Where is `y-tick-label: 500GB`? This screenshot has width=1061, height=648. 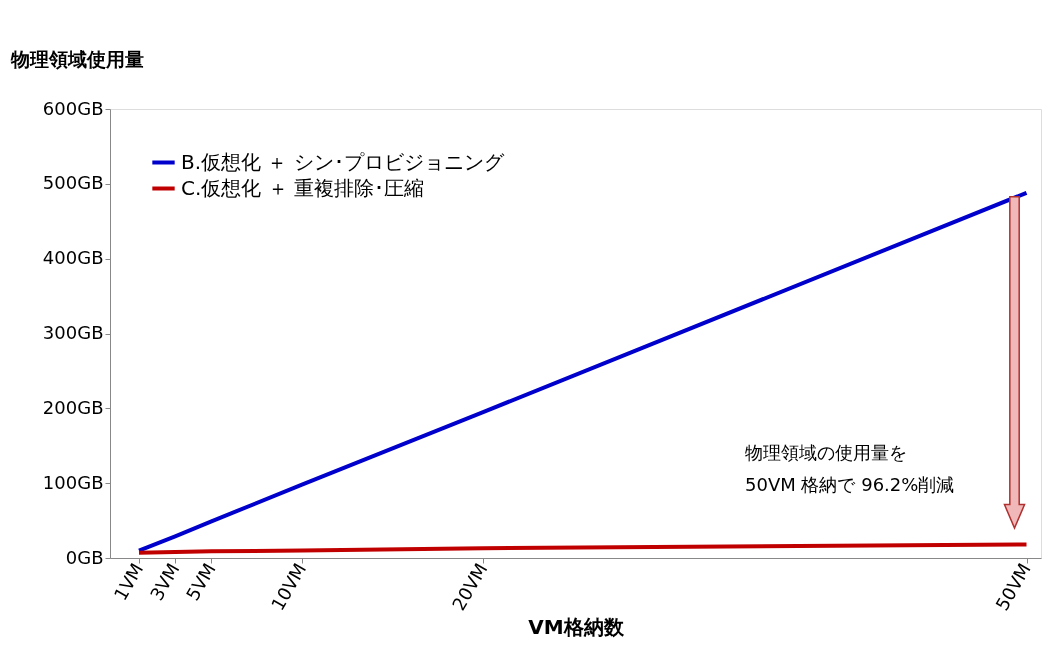
y-tick-label: 500GB is located at coordinates (73, 183).